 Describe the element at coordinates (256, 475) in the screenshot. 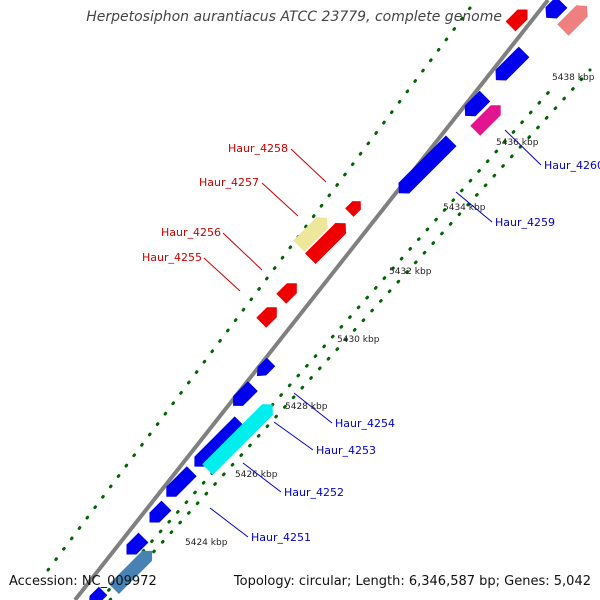

I see `scale-tick-label: 5426 kbp` at that location.